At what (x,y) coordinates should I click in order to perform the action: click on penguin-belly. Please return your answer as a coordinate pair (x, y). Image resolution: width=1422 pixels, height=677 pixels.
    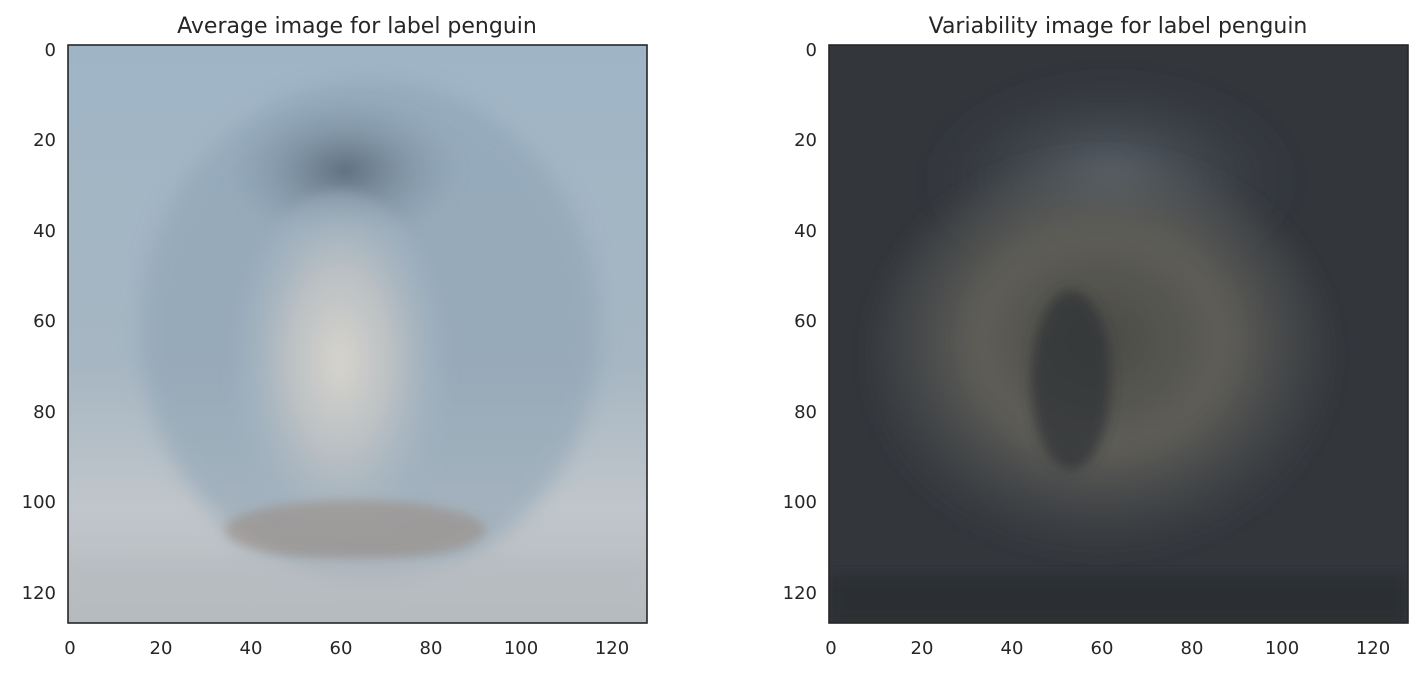
    Looking at the image, I should click on (340, 380).